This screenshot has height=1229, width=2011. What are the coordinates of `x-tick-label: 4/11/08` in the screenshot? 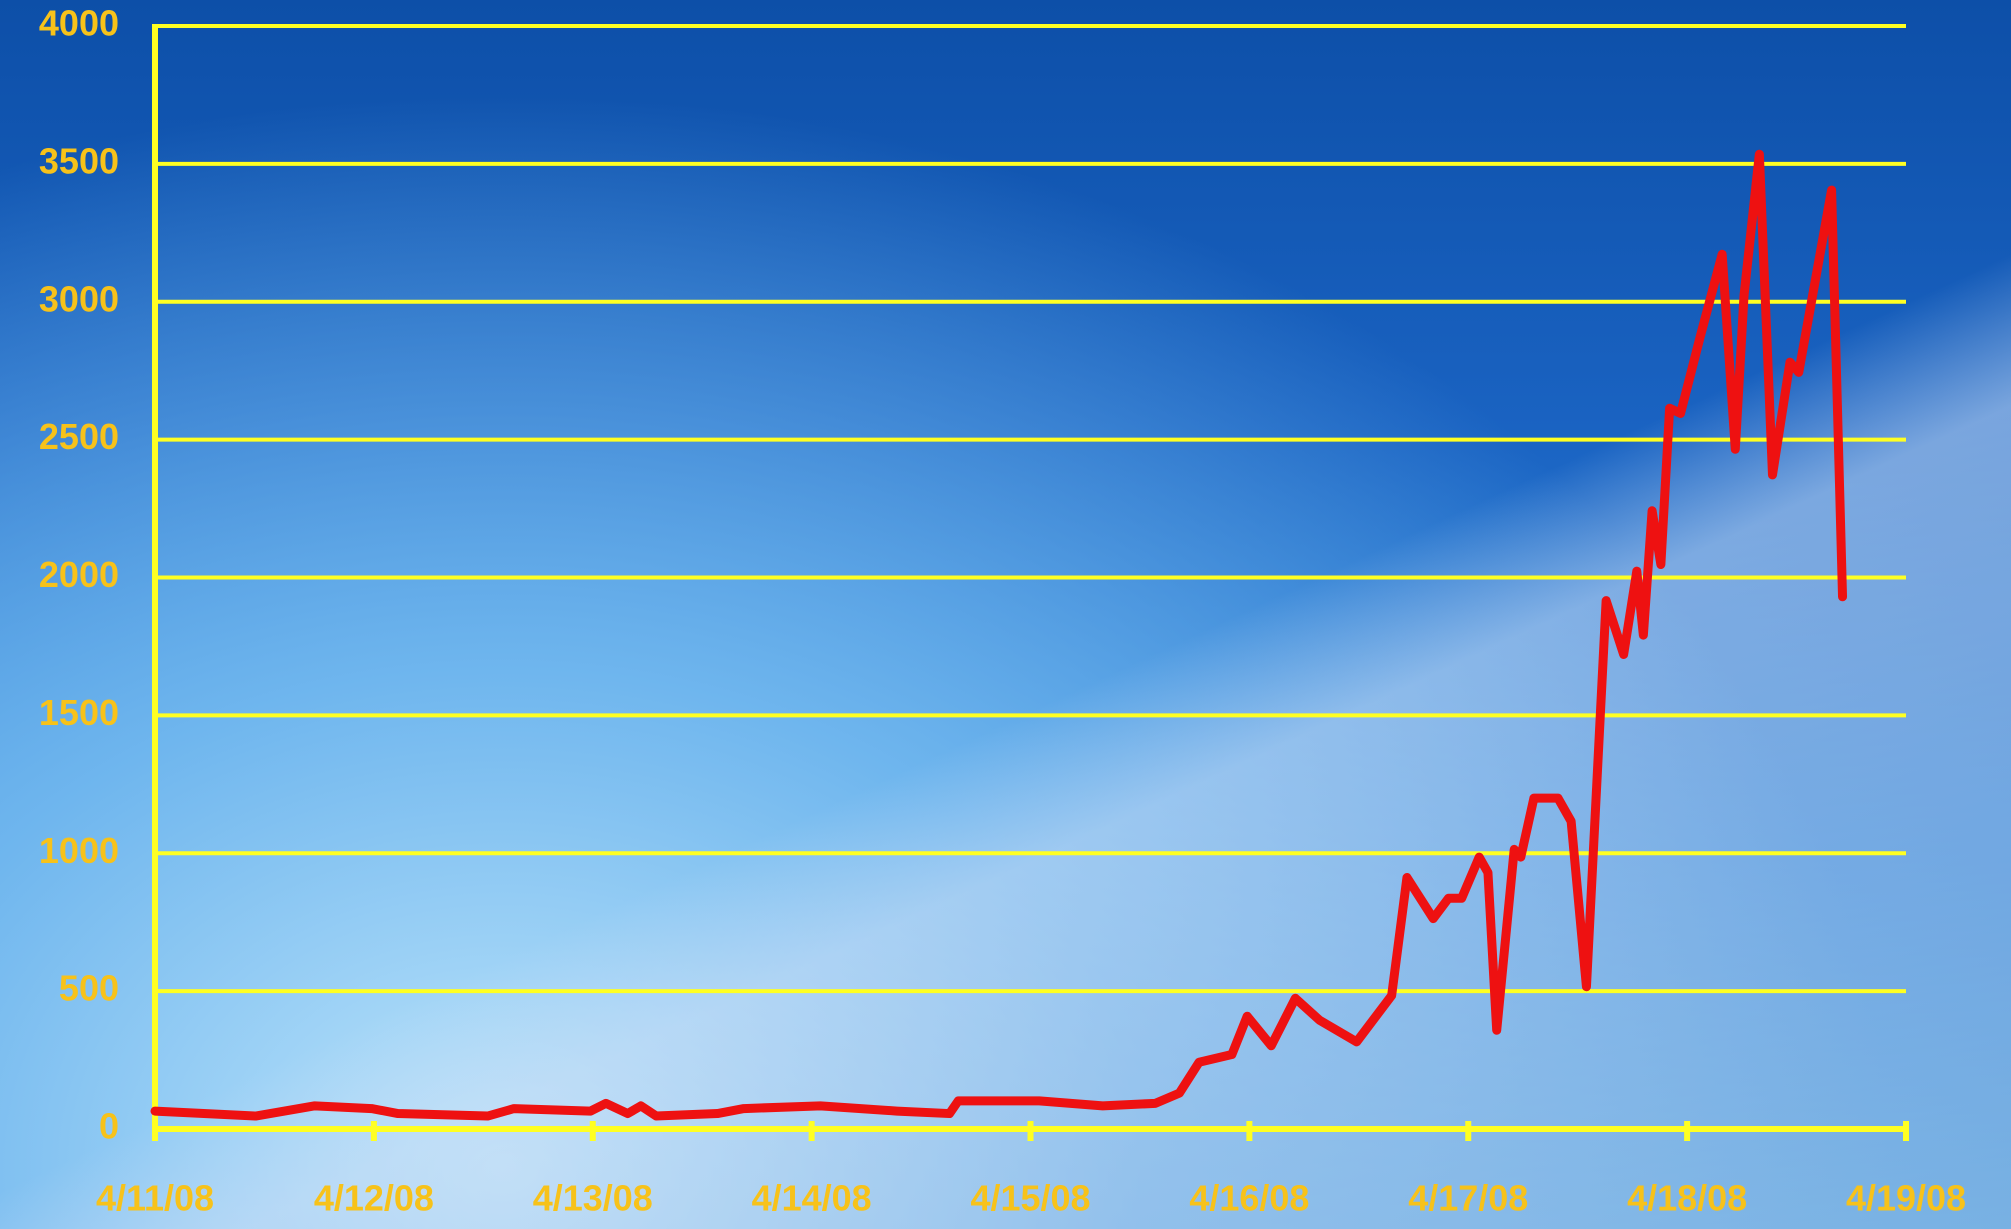 It's located at (155, 1198).